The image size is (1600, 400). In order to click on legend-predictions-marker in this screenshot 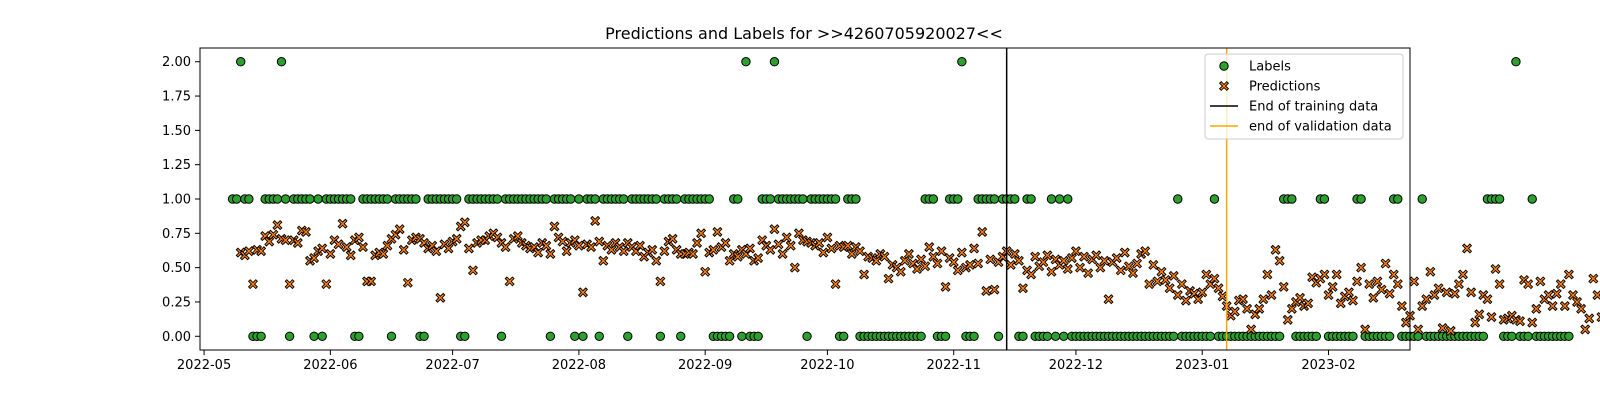, I will do `click(1224, 86)`.